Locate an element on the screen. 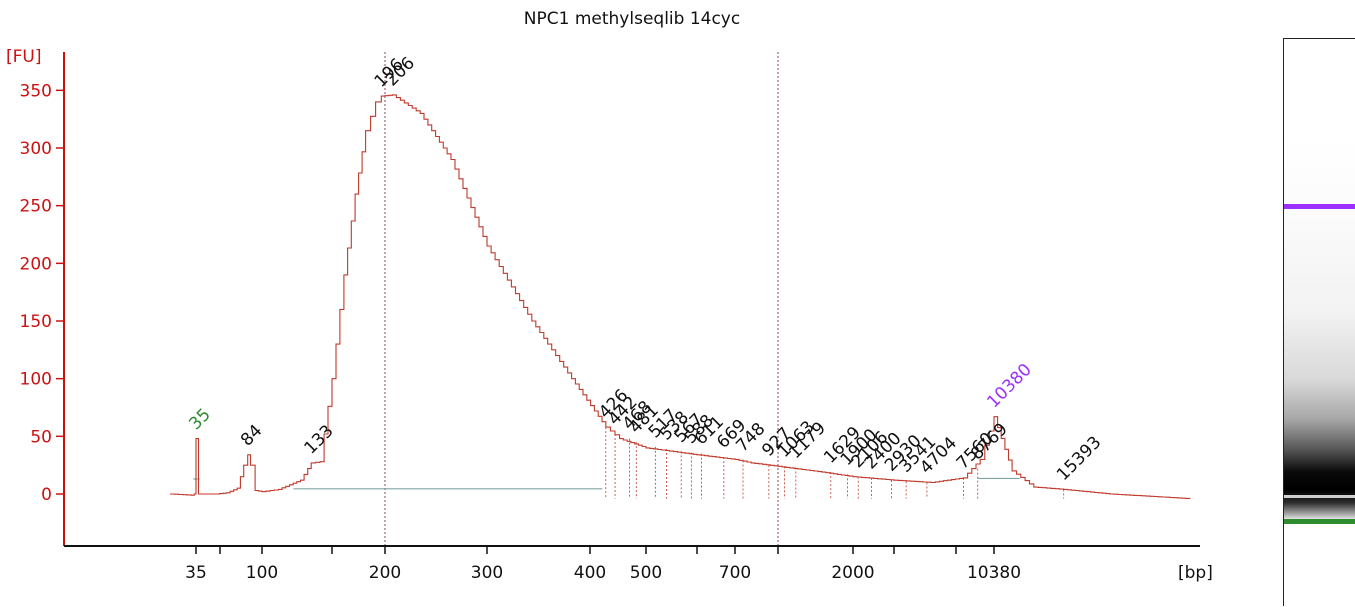 This screenshot has height=607, width=1355. y-tick-label: 100 is located at coordinates (36, 380).